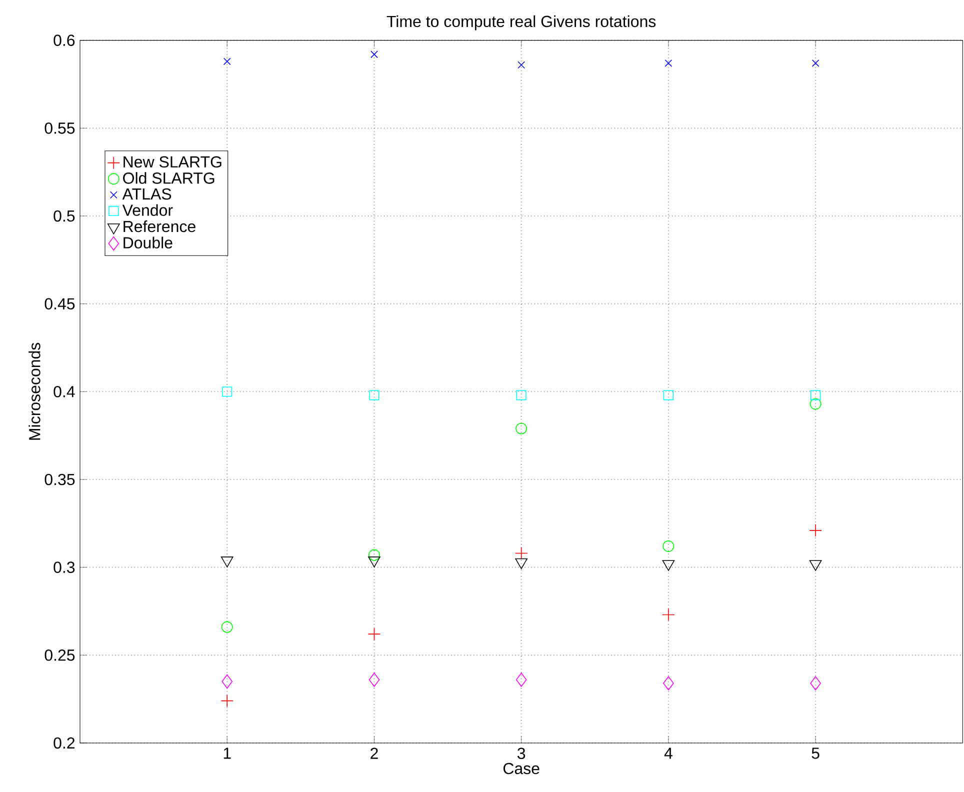 The image size is (964, 792). What do you see at coordinates (64, 392) in the screenshot?
I see `y-tick-label: 0.4` at bounding box center [64, 392].